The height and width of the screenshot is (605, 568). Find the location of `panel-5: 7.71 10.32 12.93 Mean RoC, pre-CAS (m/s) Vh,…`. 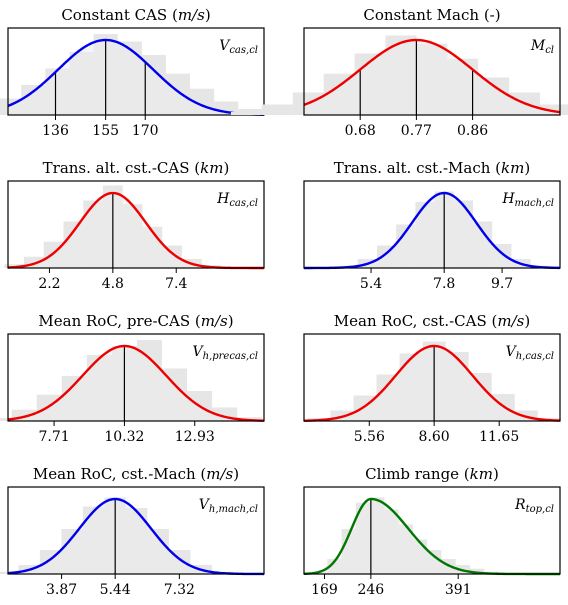

panel-5: 7.71 10.32 12.93 Mean RoC, pre-CAS (m/s) Vh,… is located at coordinates (132, 378).